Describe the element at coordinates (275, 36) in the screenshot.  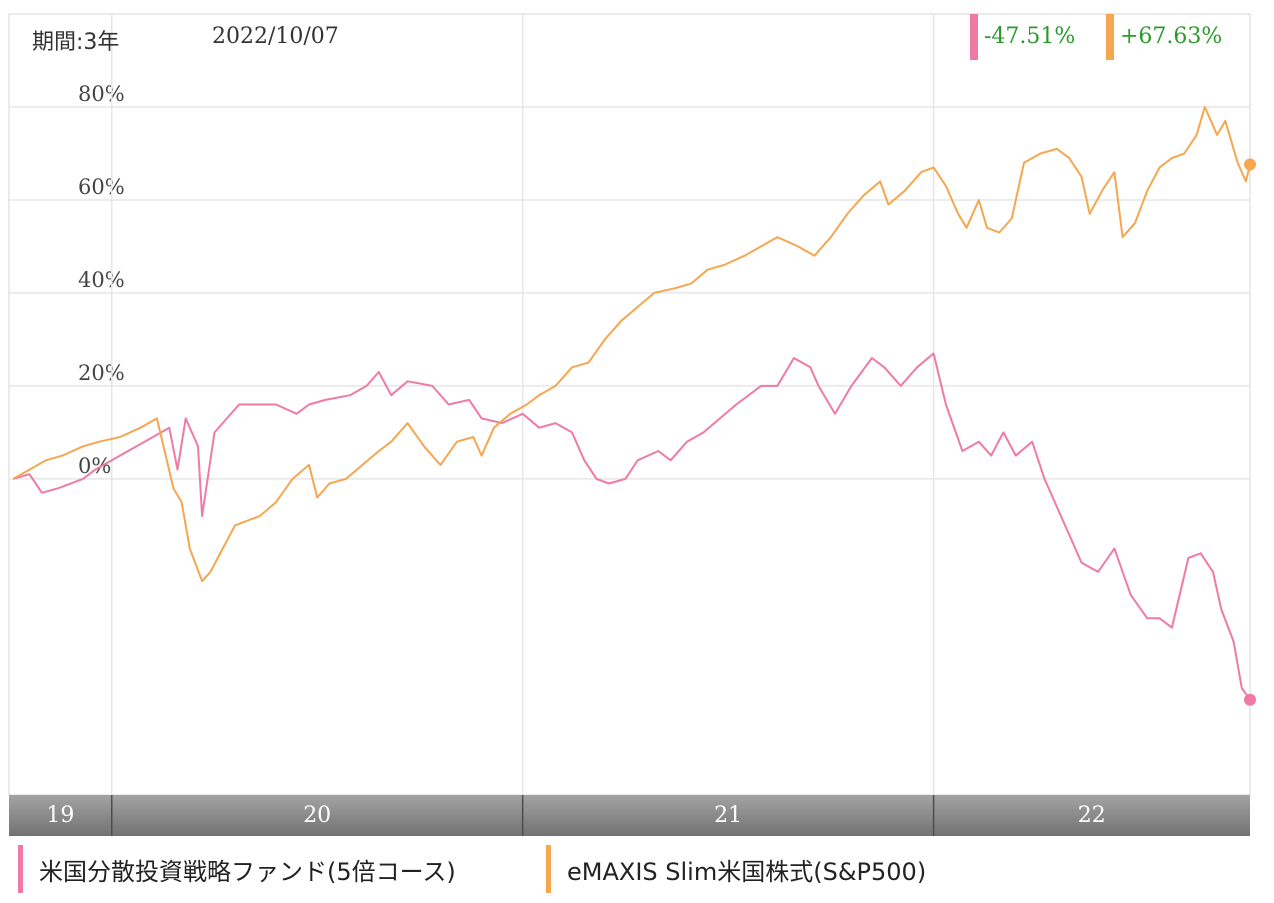
I see `date-label: 2022/10/07` at that location.